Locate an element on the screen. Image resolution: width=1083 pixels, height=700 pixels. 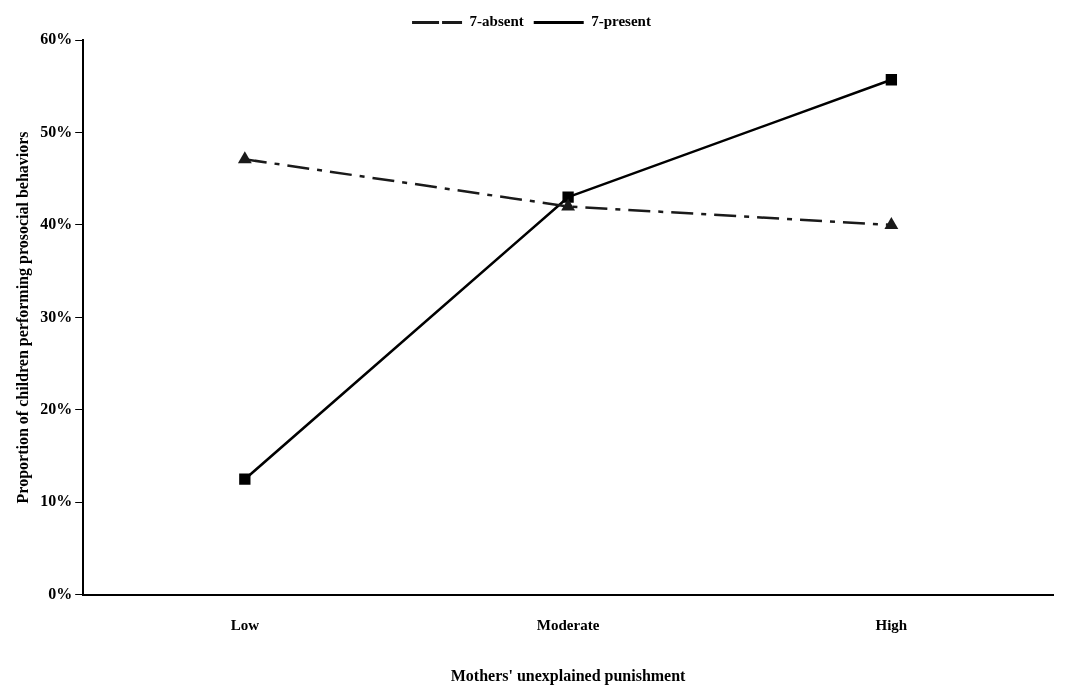
y-tick-label: 50% is located at coordinates (56, 131).